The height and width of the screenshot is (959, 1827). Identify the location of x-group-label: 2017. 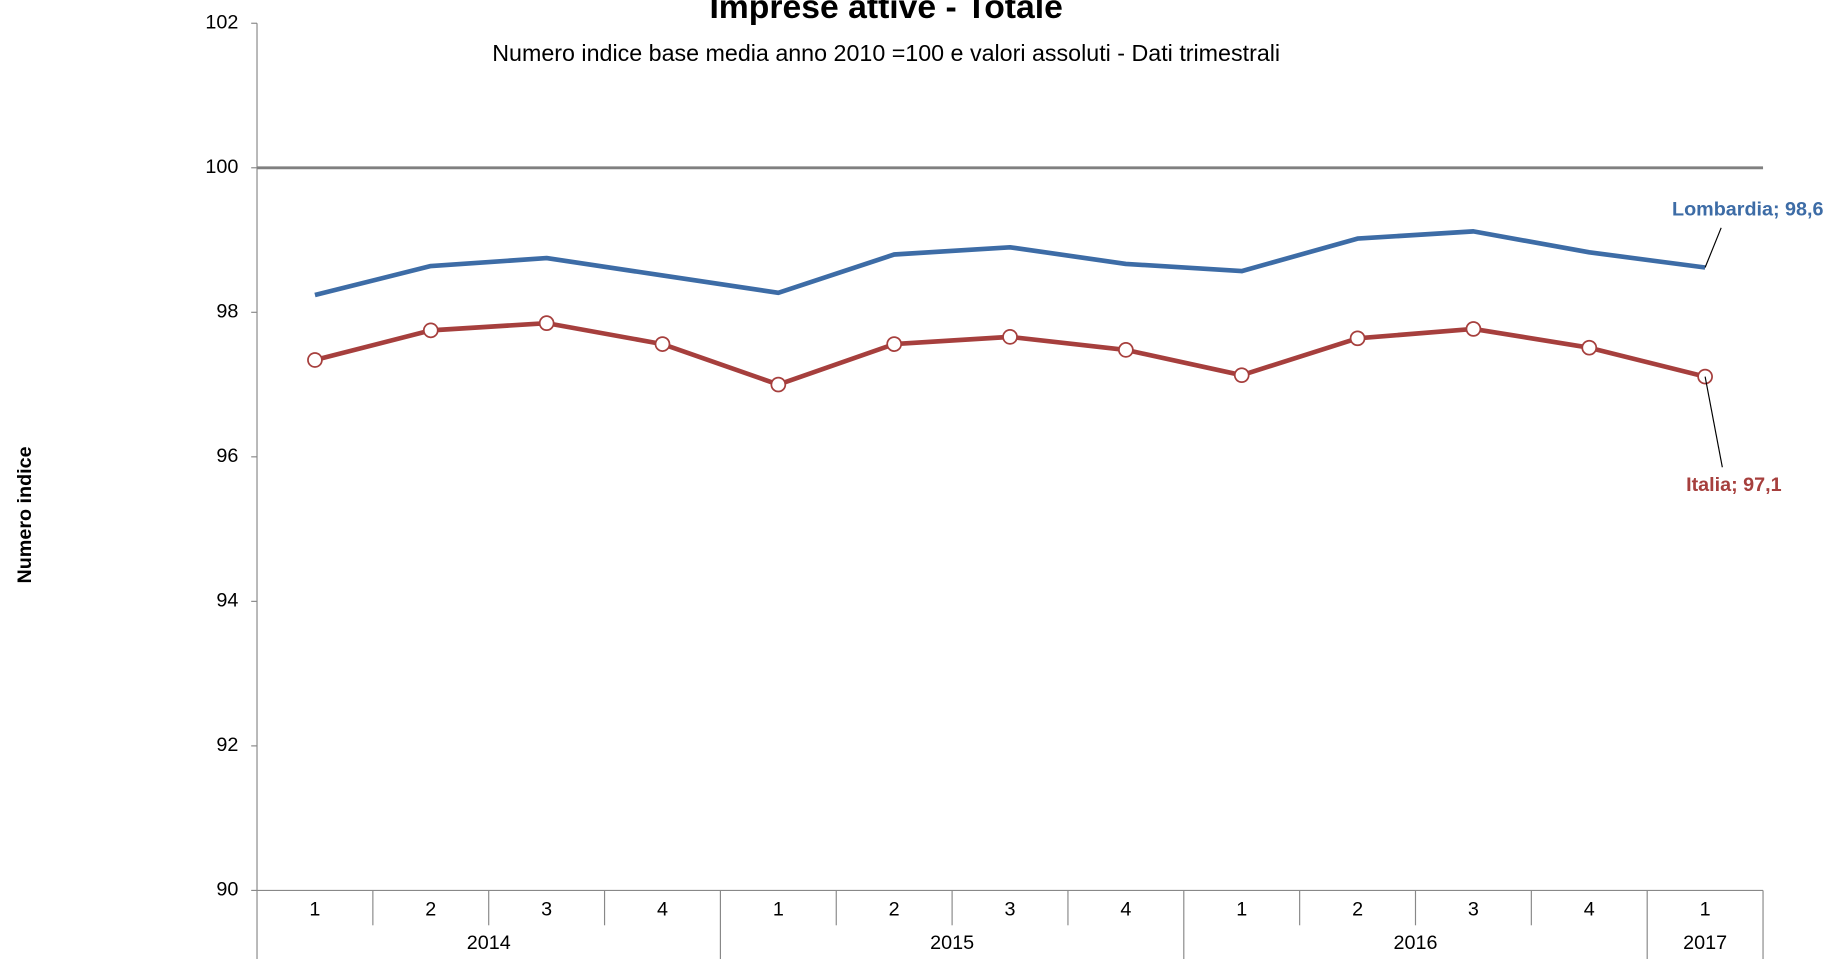
(1705, 943).